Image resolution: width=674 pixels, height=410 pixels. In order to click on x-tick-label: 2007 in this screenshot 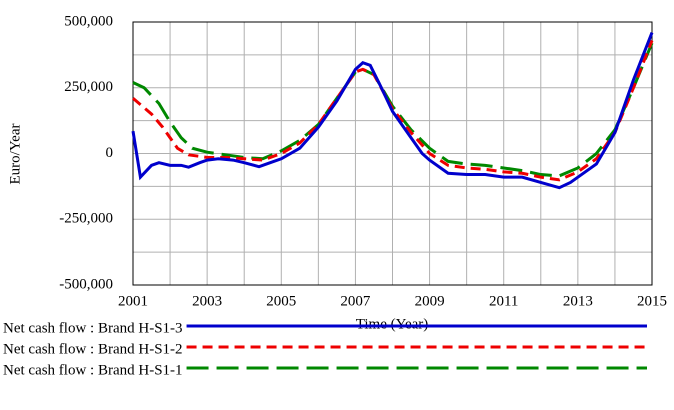, I will do `click(355, 301)`.